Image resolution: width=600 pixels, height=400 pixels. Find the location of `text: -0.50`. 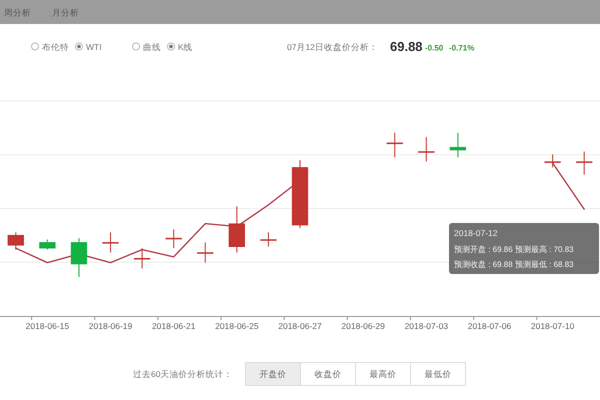

text: -0.50 is located at coordinates (434, 48).